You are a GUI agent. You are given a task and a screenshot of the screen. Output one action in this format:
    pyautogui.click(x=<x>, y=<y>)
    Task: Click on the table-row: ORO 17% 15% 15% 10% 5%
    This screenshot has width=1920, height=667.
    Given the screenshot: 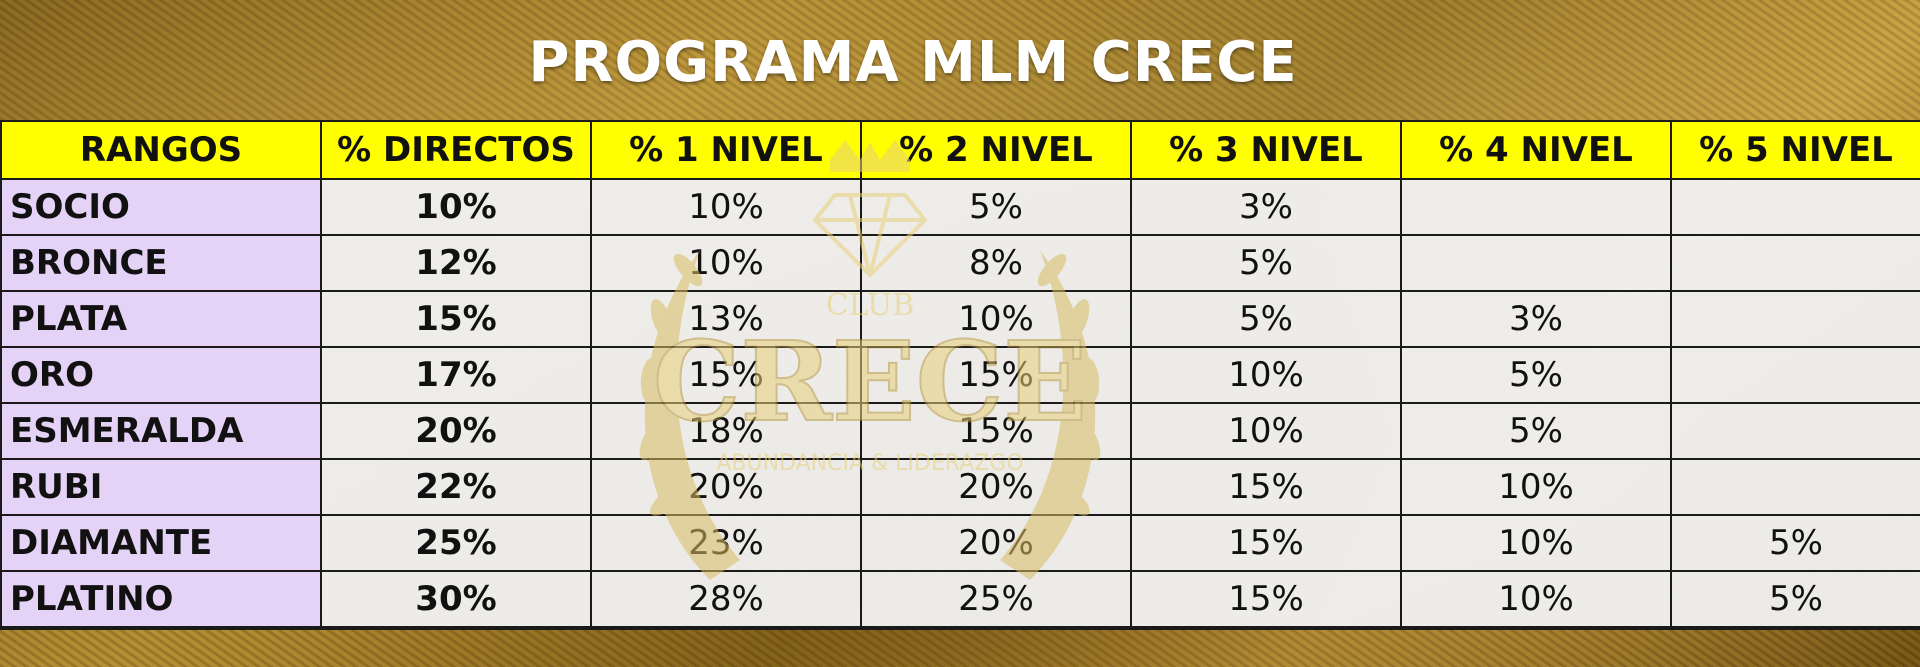 What is the action you would take?
    pyautogui.click(x=960, y=375)
    